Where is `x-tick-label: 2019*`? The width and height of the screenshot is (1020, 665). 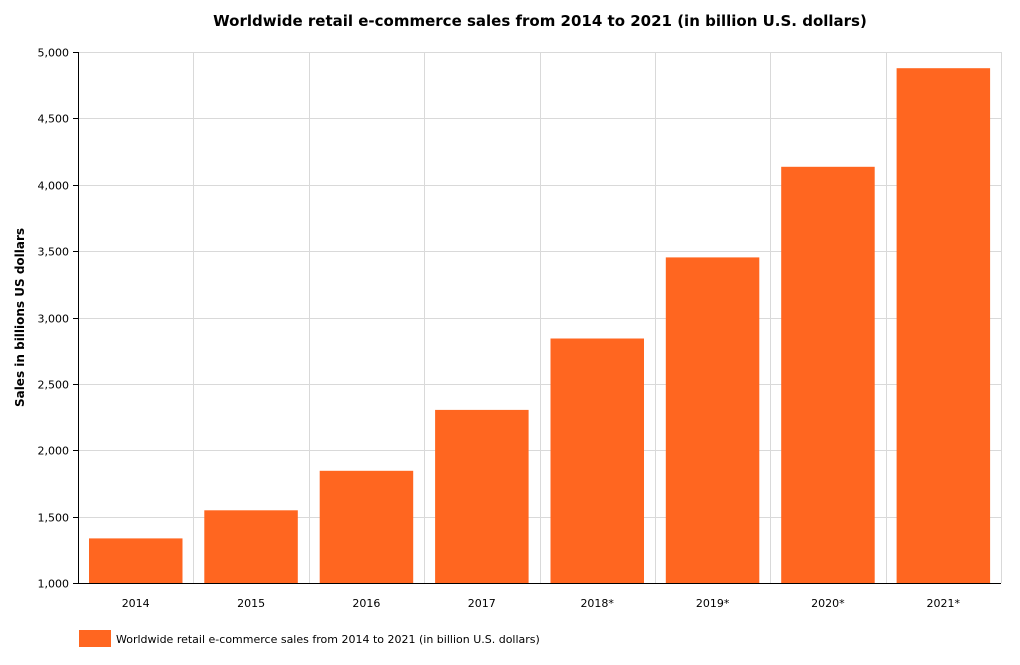 x-tick-label: 2019* is located at coordinates (713, 603).